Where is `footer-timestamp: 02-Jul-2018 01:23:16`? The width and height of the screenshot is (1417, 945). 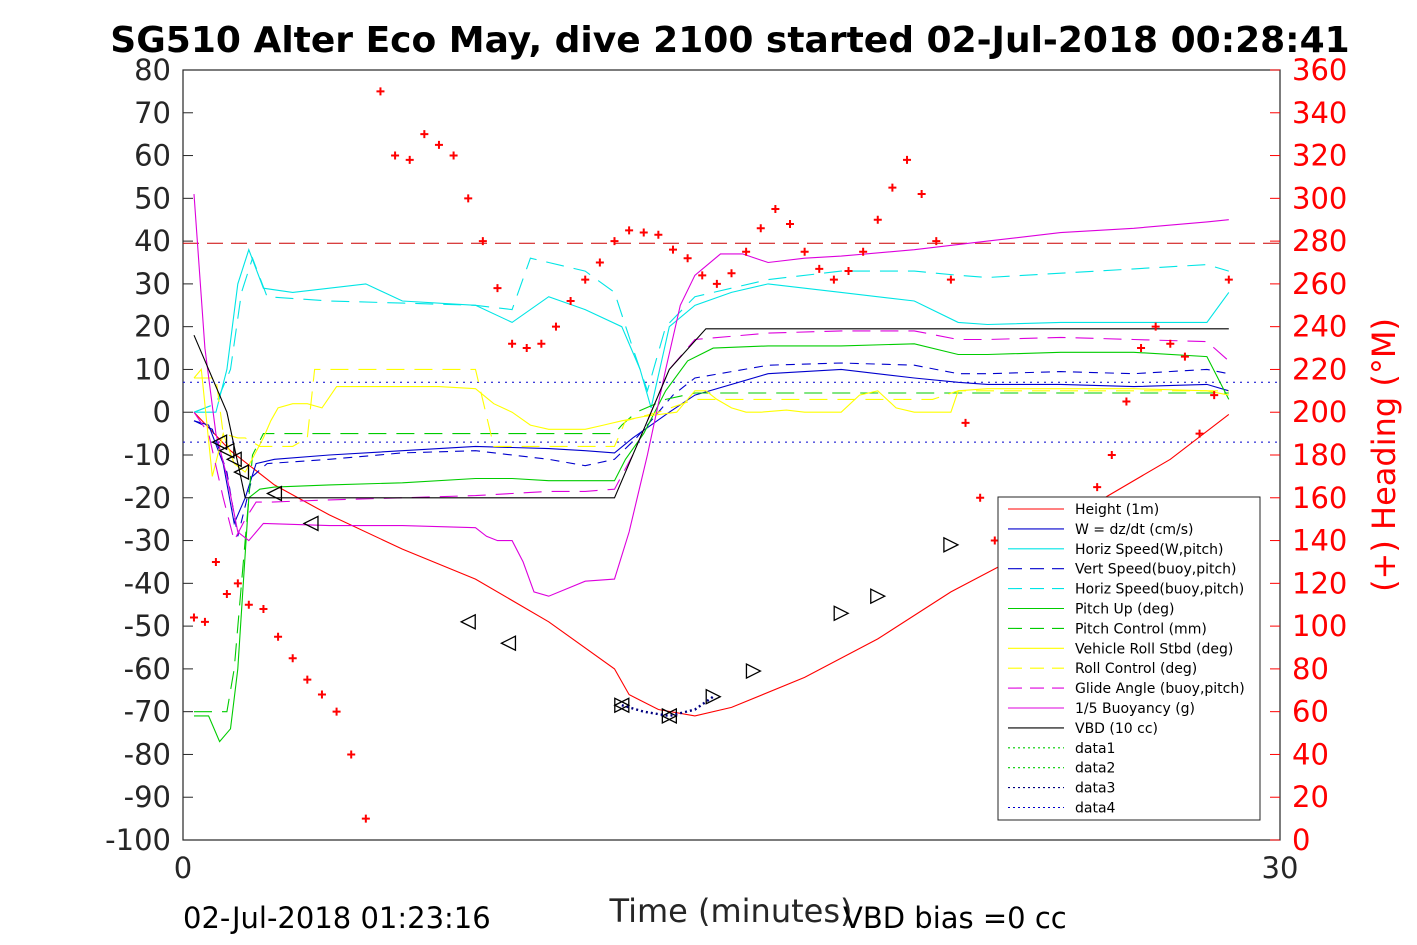
footer-timestamp: 02-Jul-2018 01:23:16 is located at coordinates (337, 918).